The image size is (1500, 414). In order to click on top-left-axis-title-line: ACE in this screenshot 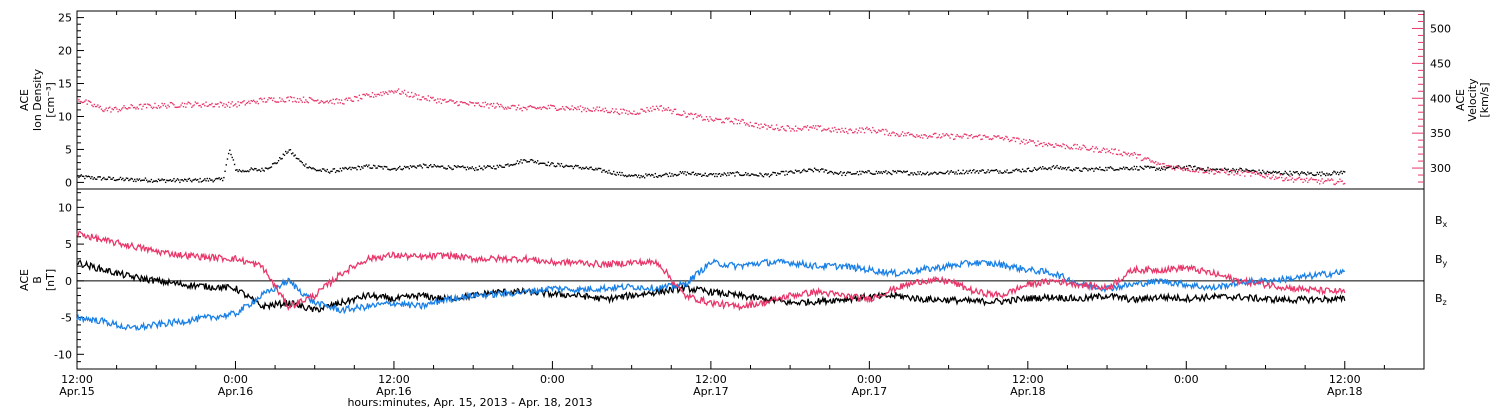, I will do `click(24, 100)`.